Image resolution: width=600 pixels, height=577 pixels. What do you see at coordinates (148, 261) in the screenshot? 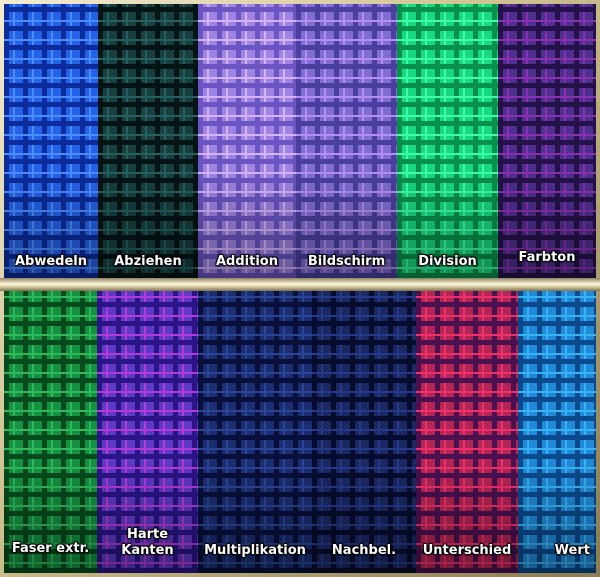
I see `tile-label: Abziehen` at bounding box center [148, 261].